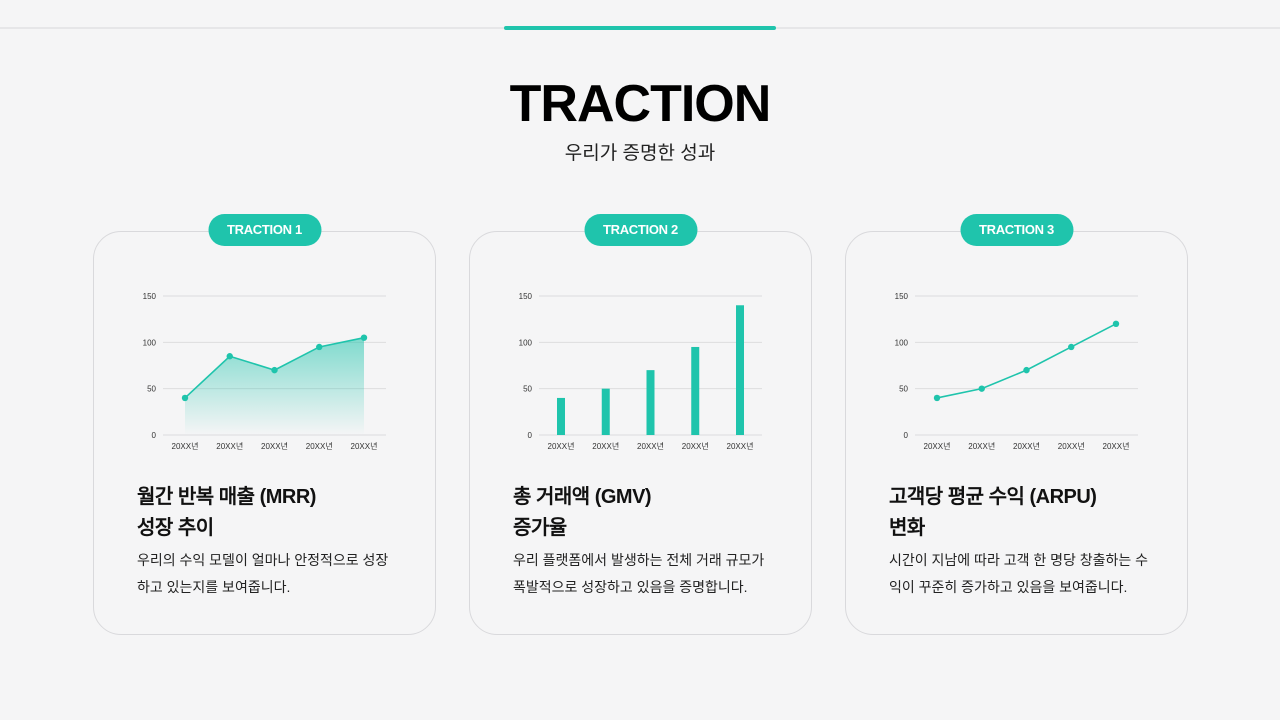  I want to click on card-title: 월간 반복 매출 (MRR) 성장 추이, so click(277, 513).